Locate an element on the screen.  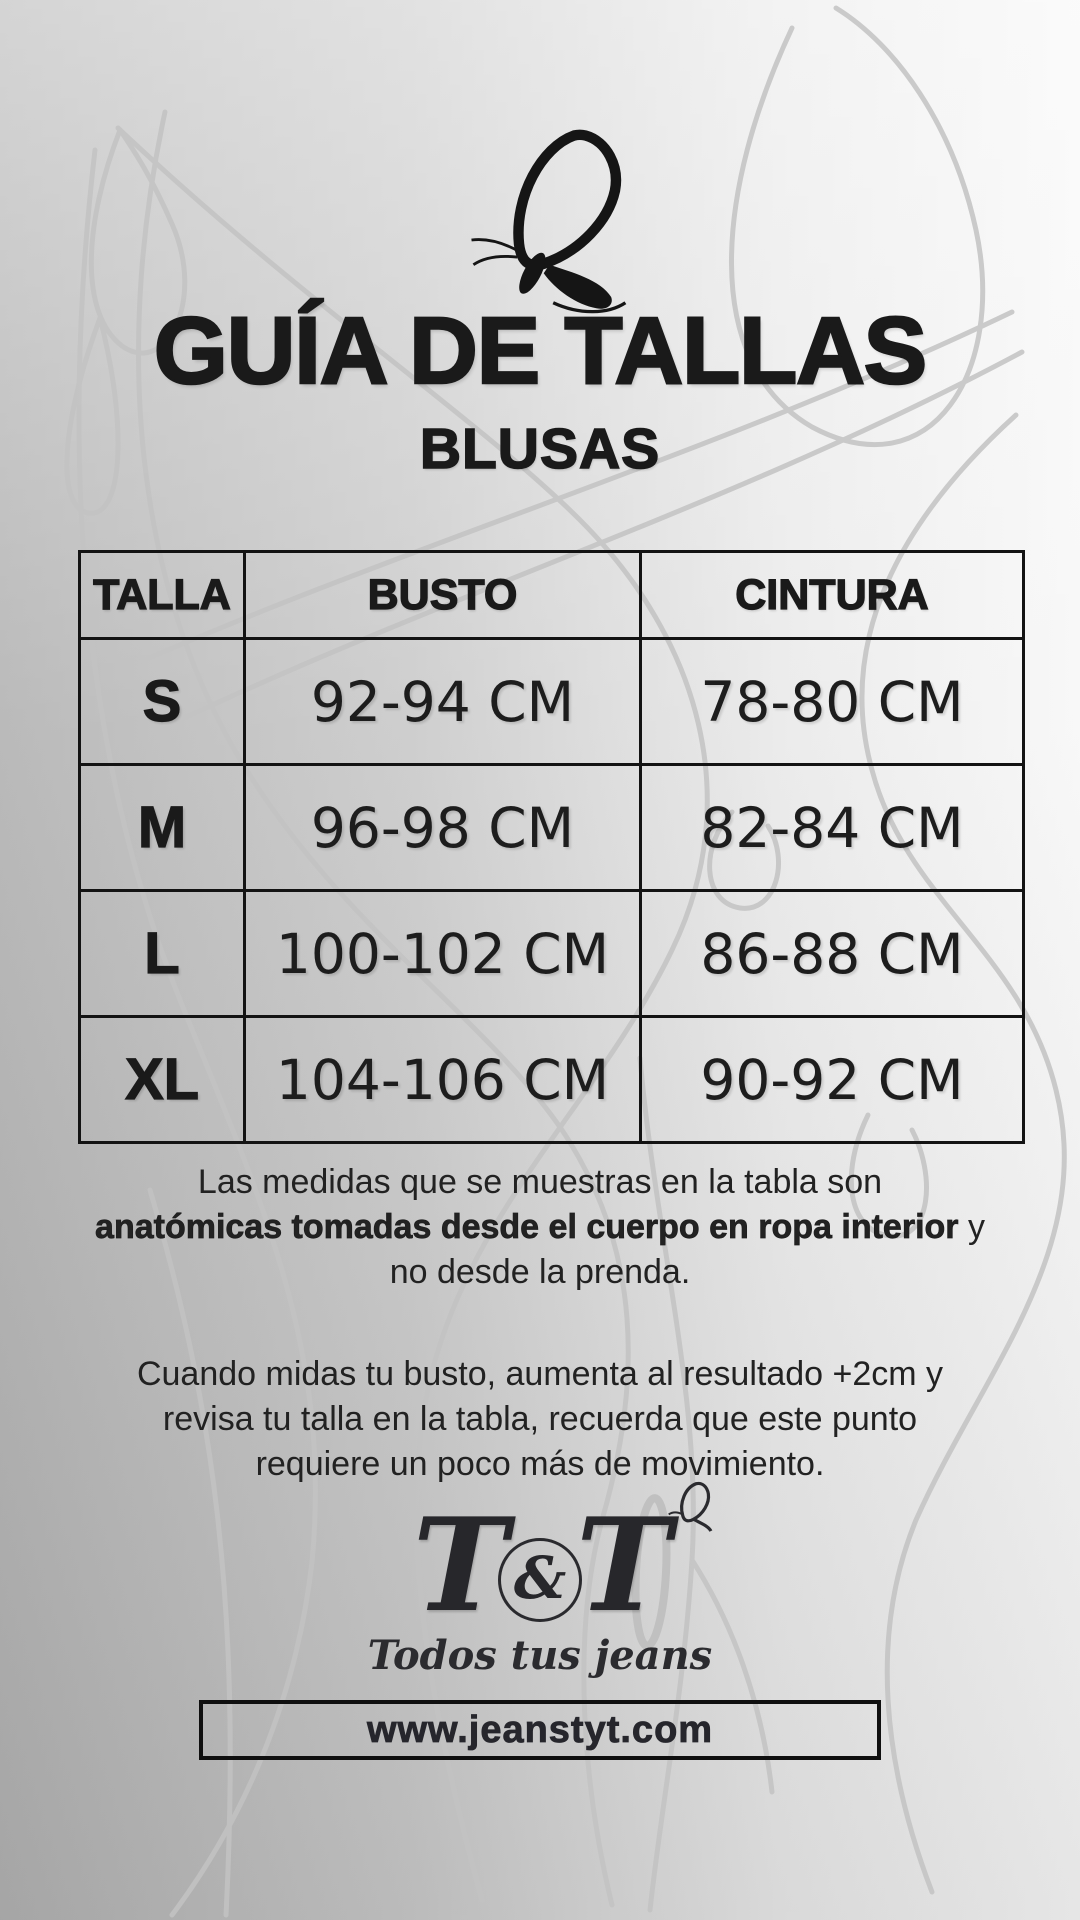
brand-logo: T &T Todos tus jeans is located at coordinates (540, 1586).